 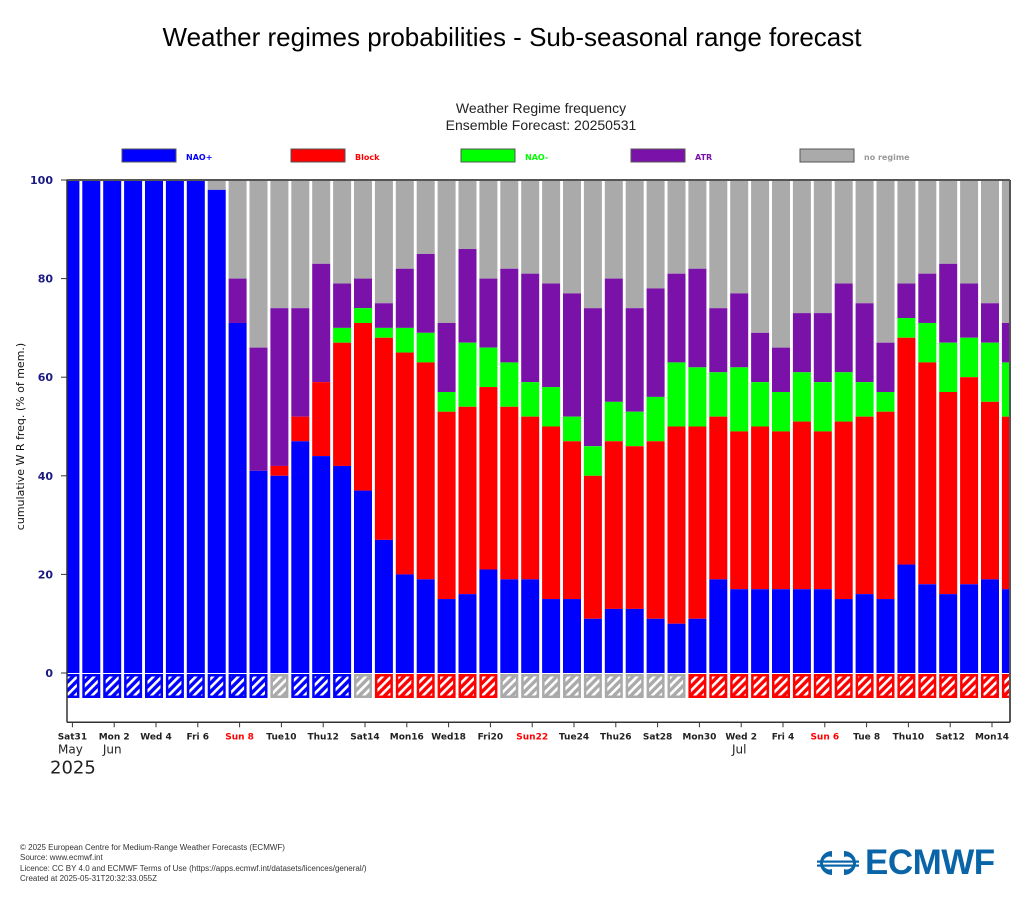 What do you see at coordinates (112, 749) in the screenshot?
I see `month-label: Jun` at bounding box center [112, 749].